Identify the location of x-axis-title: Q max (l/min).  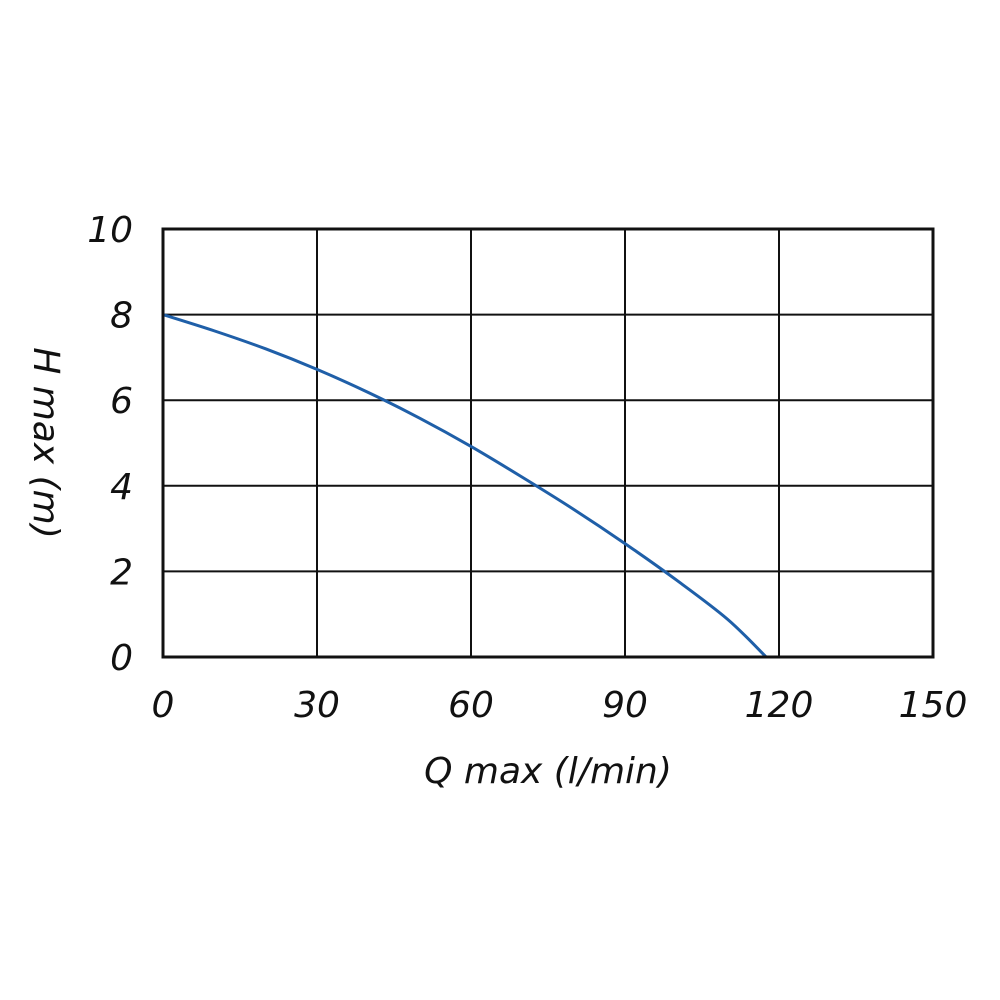
(548, 771).